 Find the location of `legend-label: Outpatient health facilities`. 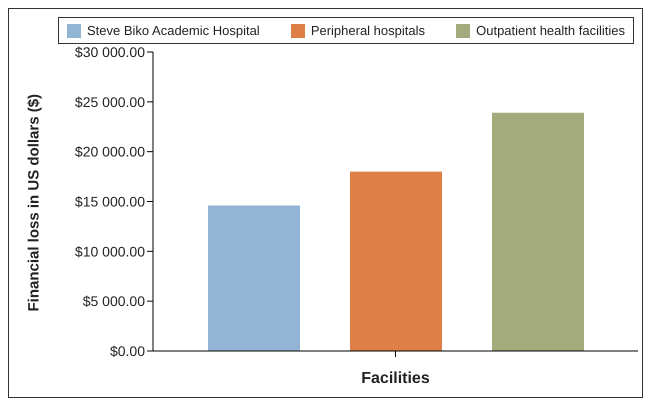

legend-label: Outpatient health facilities is located at coordinates (550, 30).